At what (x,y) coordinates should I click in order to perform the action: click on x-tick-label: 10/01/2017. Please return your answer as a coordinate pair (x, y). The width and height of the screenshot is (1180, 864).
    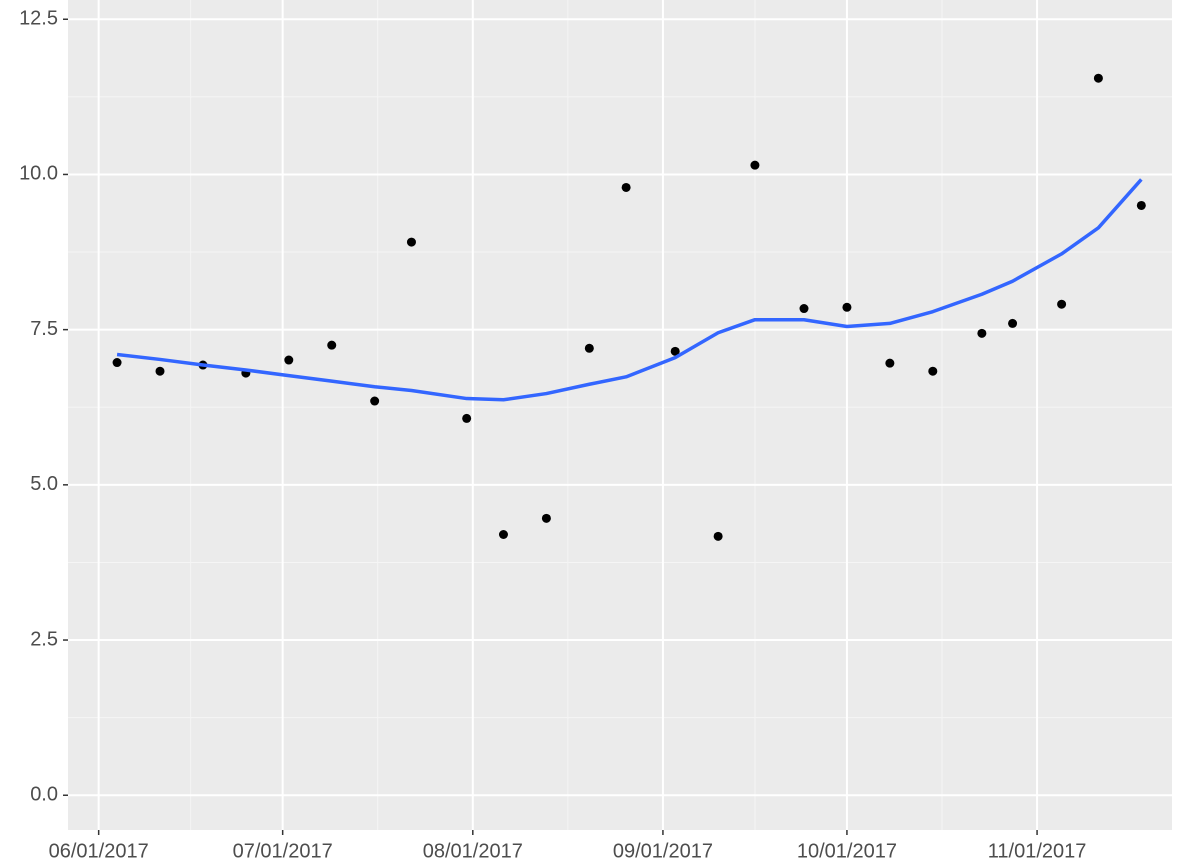
    Looking at the image, I should click on (847, 851).